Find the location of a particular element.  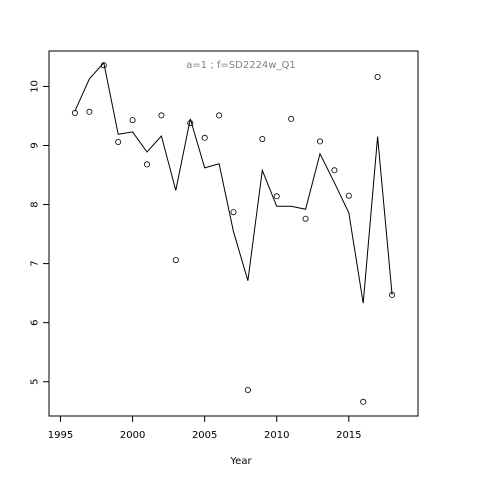

x-axis: 1995 2000 2005 2010 2015 is located at coordinates (205, 428).